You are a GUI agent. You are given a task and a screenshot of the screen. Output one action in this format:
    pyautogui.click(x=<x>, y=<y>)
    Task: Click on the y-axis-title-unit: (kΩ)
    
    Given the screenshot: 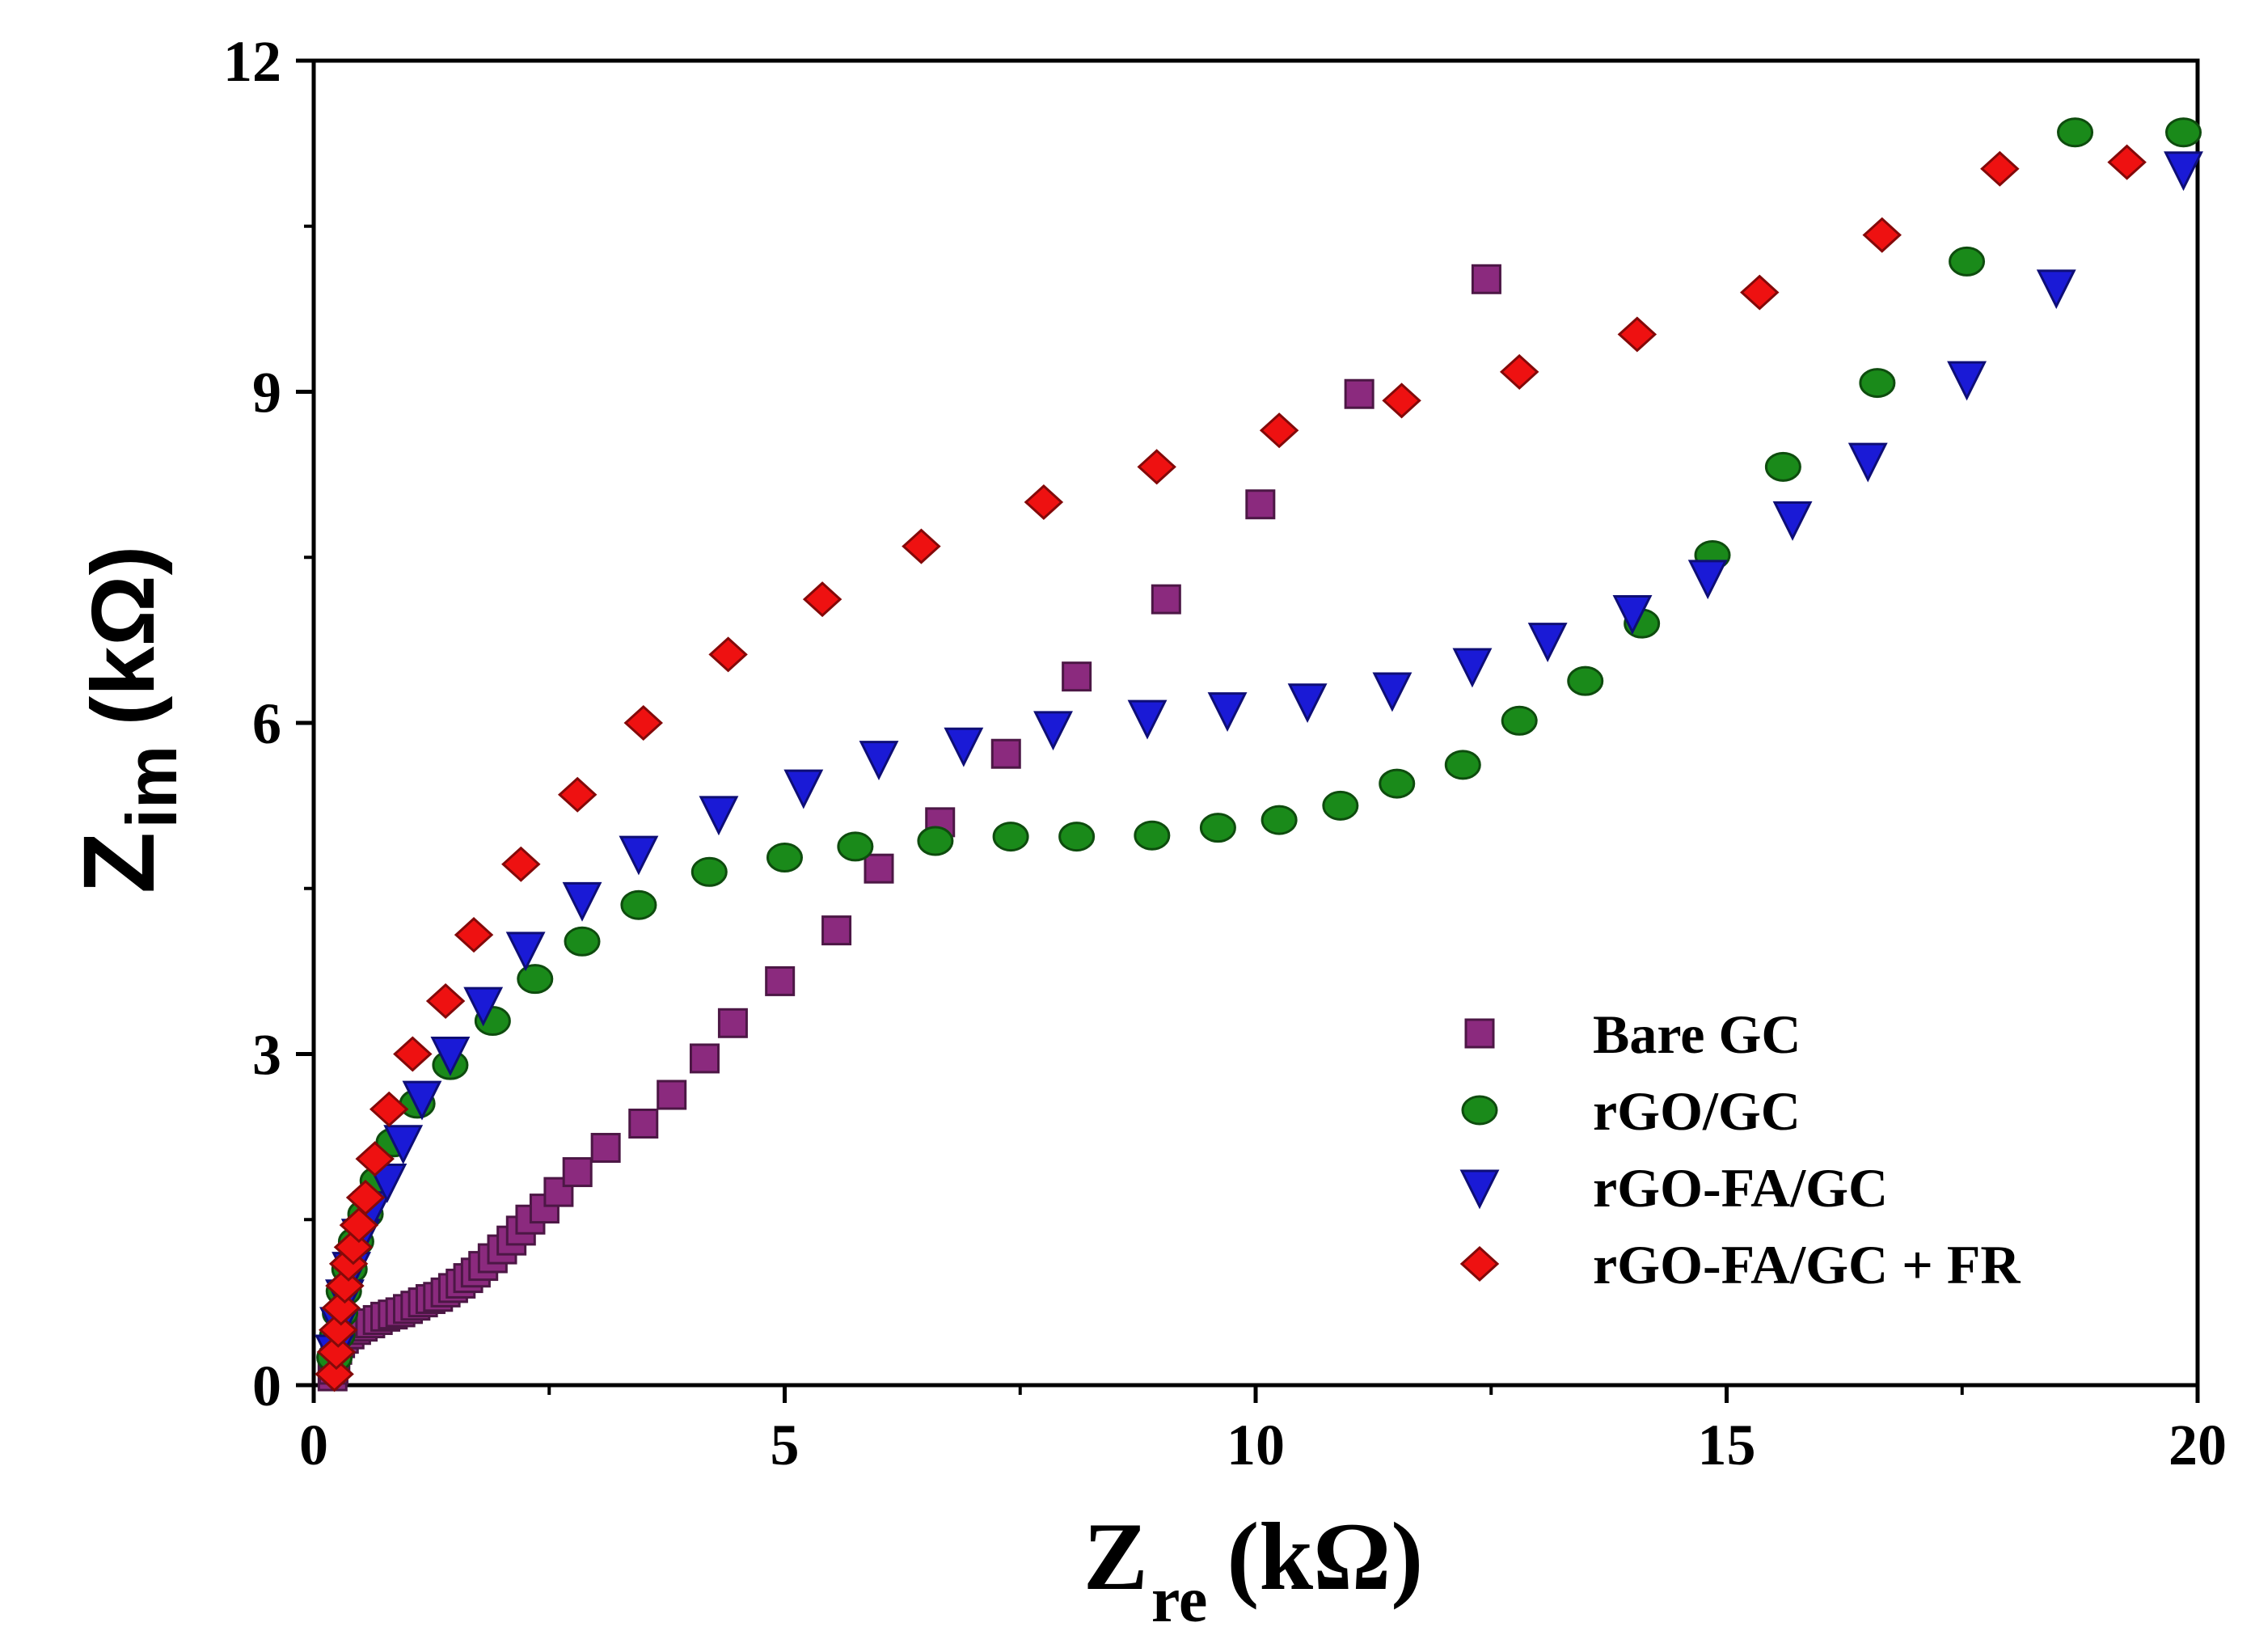 What is the action you would take?
    pyautogui.click(x=123, y=636)
    